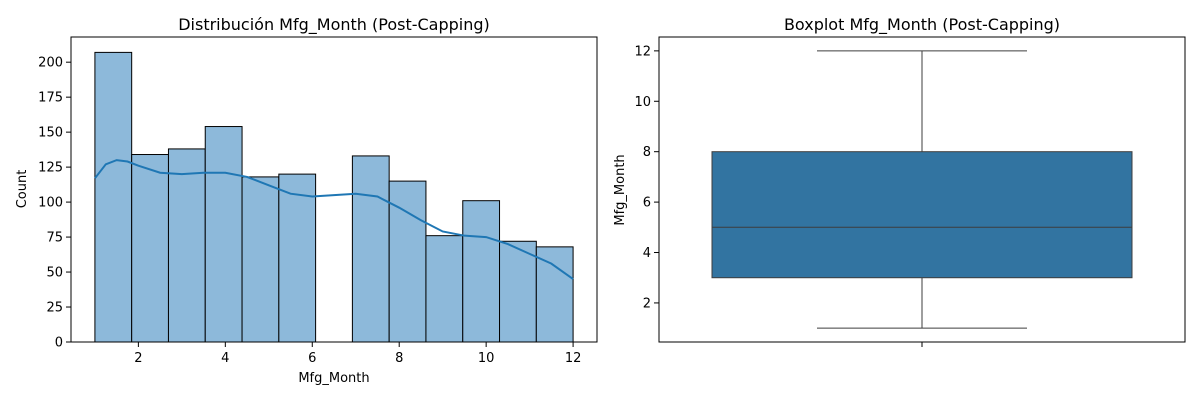 The image size is (1200, 400). What do you see at coordinates (59, 343) in the screenshot?
I see `histogram-y-tick-label: 0` at bounding box center [59, 343].